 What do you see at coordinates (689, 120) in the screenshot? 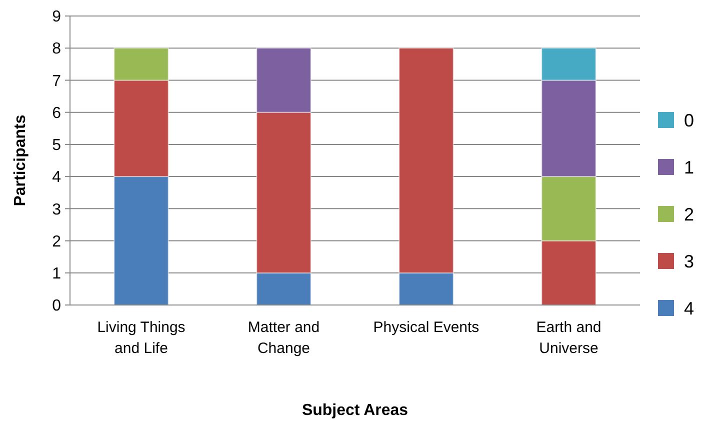
I see `legend-label: 0` at bounding box center [689, 120].